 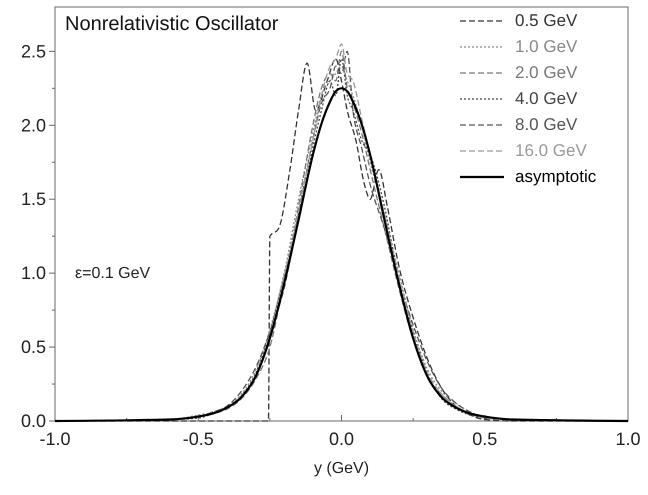 I want to click on y-tick-label: 1.0, so click(x=33, y=273).